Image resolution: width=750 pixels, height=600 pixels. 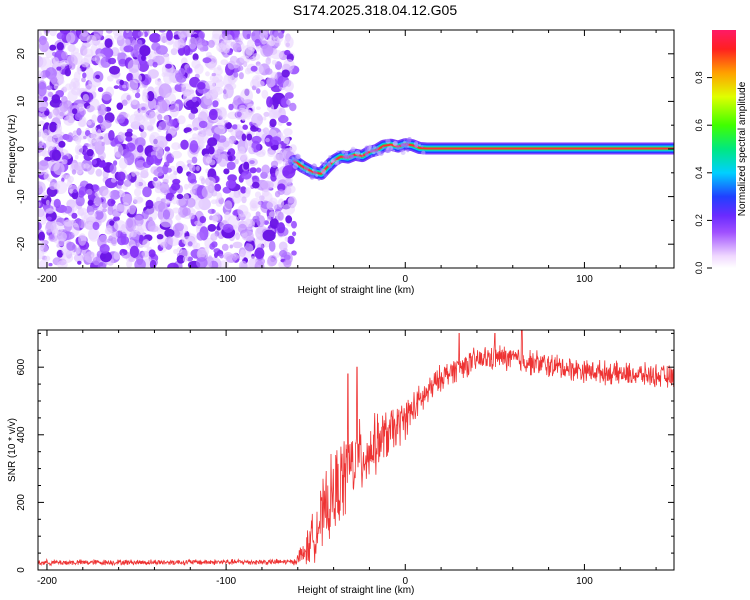 I want to click on chart-title: S174.2025.318.04.12.G05, so click(x=375, y=10).